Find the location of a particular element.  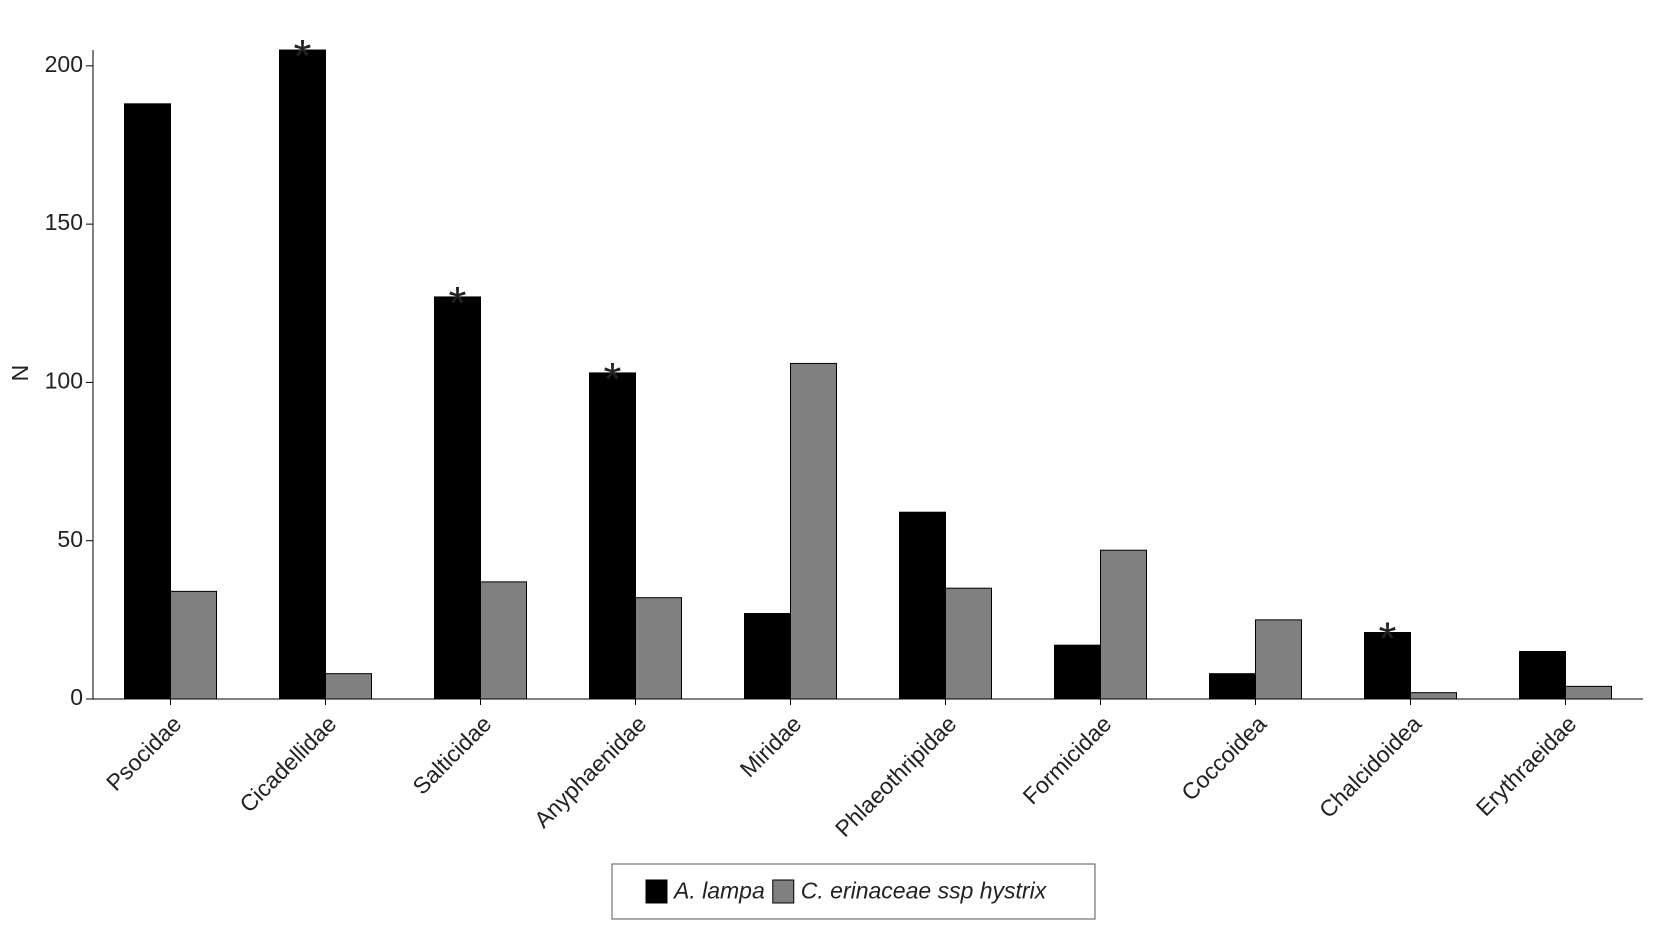

x-tick-label: Salticidae is located at coordinates (451, 754).